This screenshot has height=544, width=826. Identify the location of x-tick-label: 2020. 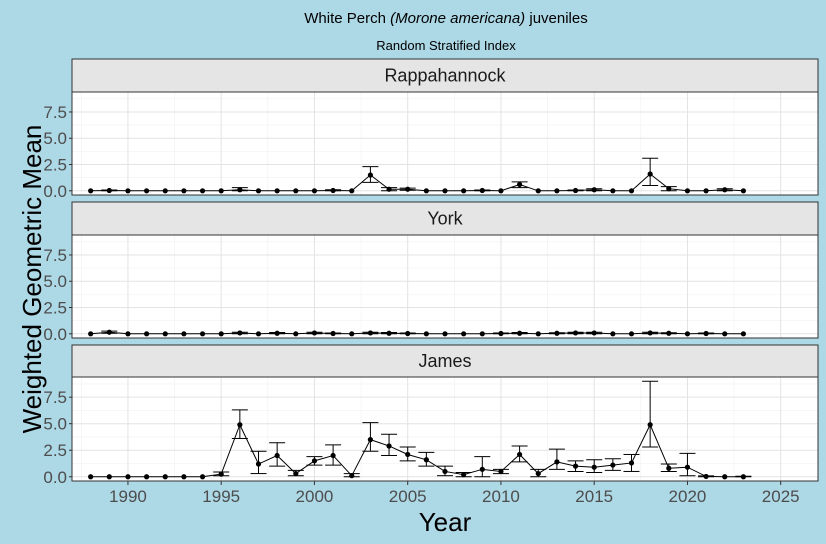
(688, 496).